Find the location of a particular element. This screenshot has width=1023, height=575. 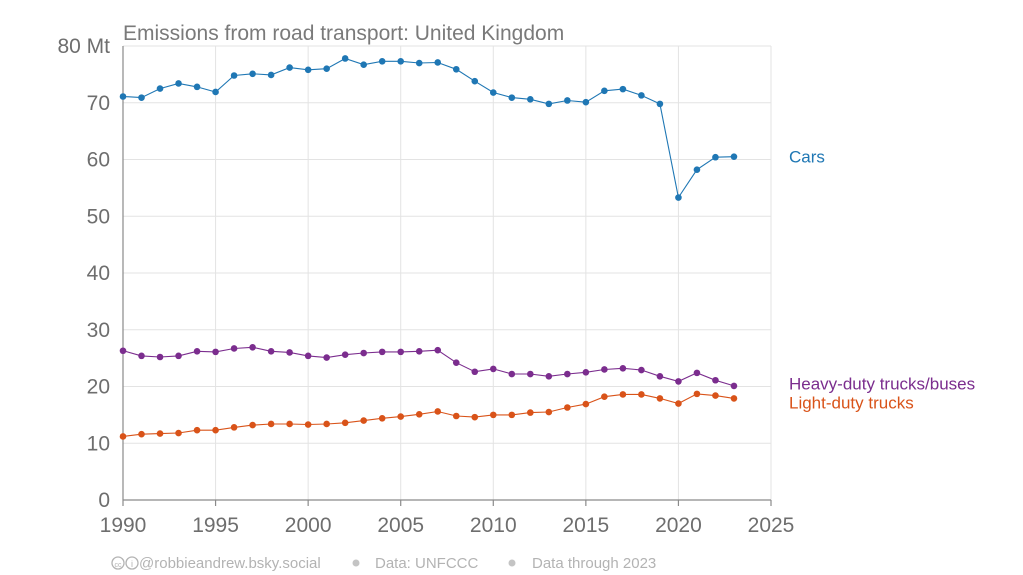

x-tick-label: 2005 is located at coordinates (400, 525).